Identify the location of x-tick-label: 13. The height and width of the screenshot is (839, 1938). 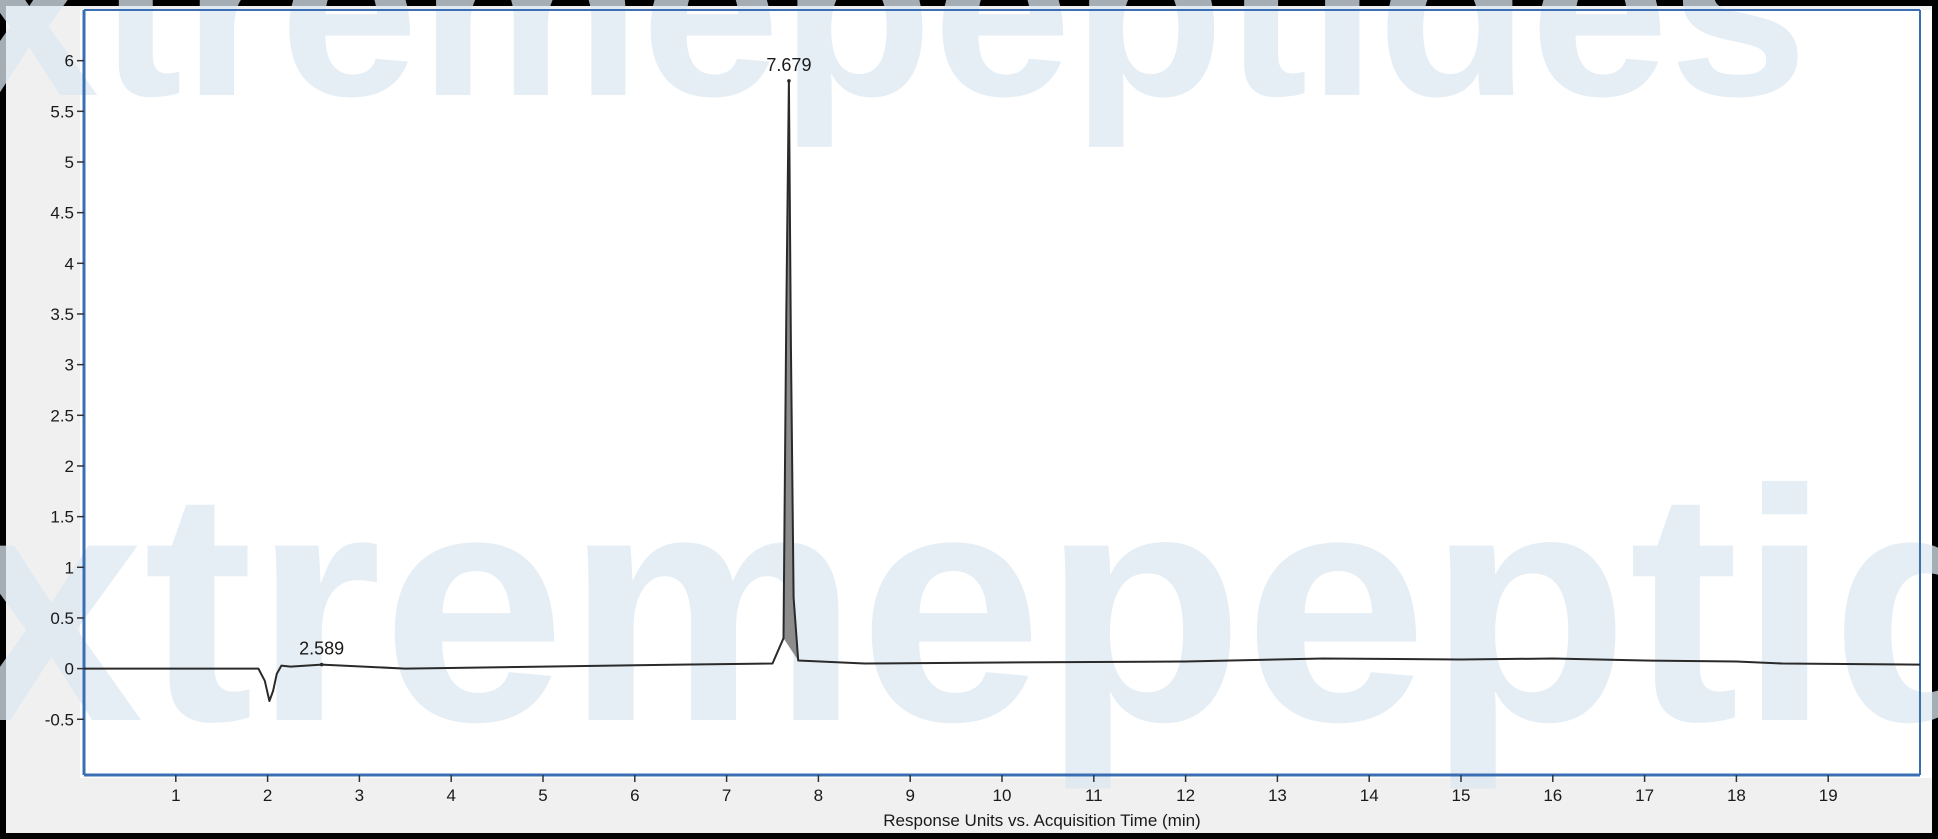
(1277, 795).